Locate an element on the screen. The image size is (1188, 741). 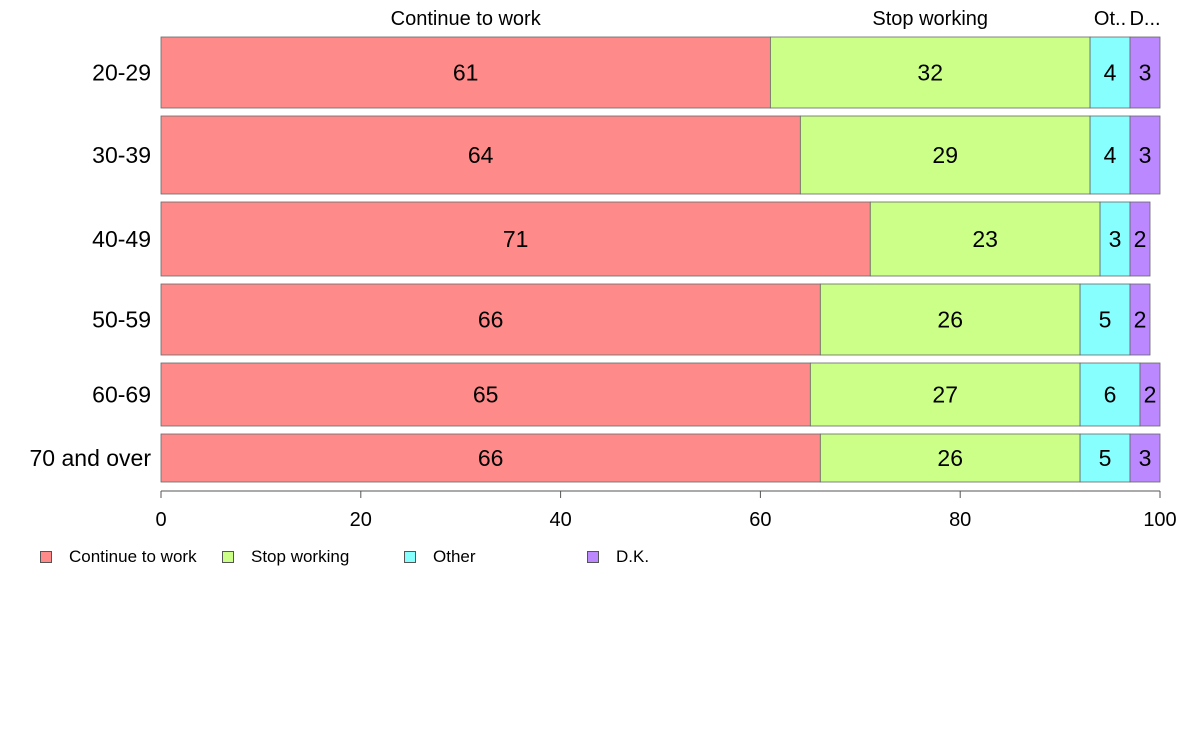
legend-item-continue-to-work: Continue to work is located at coordinates (118, 557).